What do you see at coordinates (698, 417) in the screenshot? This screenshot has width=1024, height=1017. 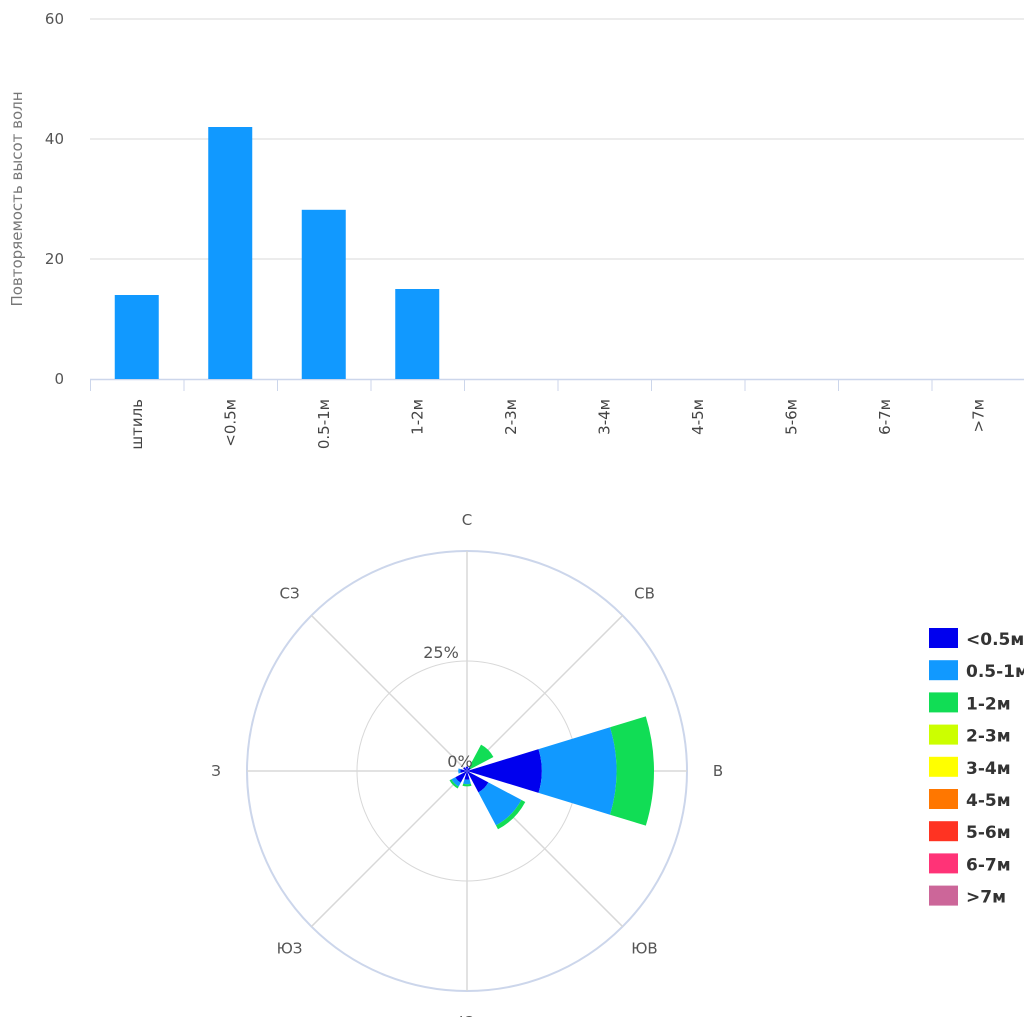 I see `x-tick-label: 4-5м` at bounding box center [698, 417].